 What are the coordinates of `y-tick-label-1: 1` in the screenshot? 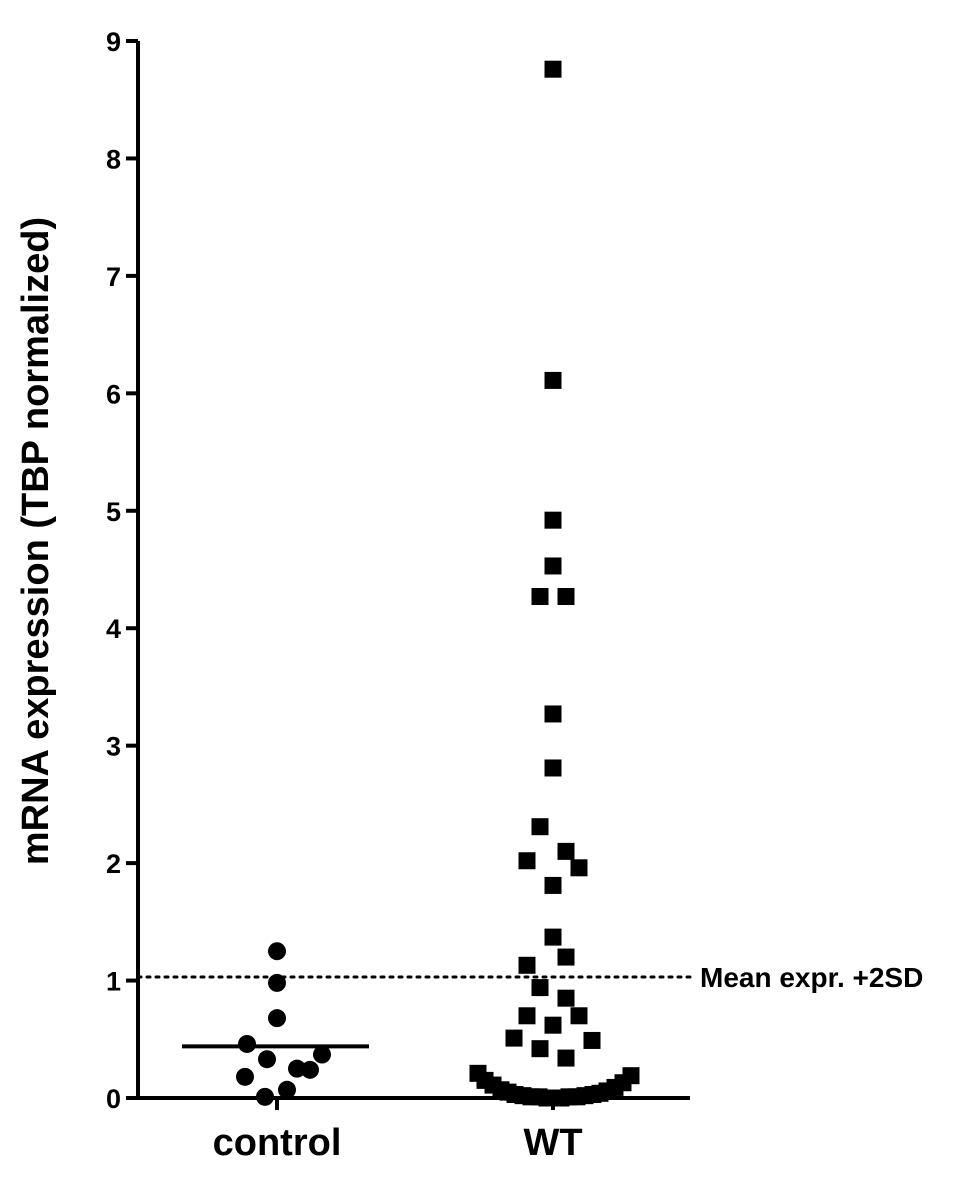 It's located at (113, 982).